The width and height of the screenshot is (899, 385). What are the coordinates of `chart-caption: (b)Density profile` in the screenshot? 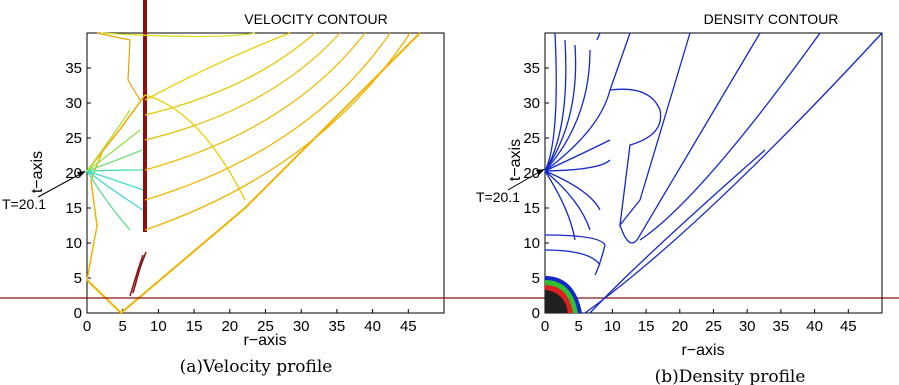 It's located at (730, 376).